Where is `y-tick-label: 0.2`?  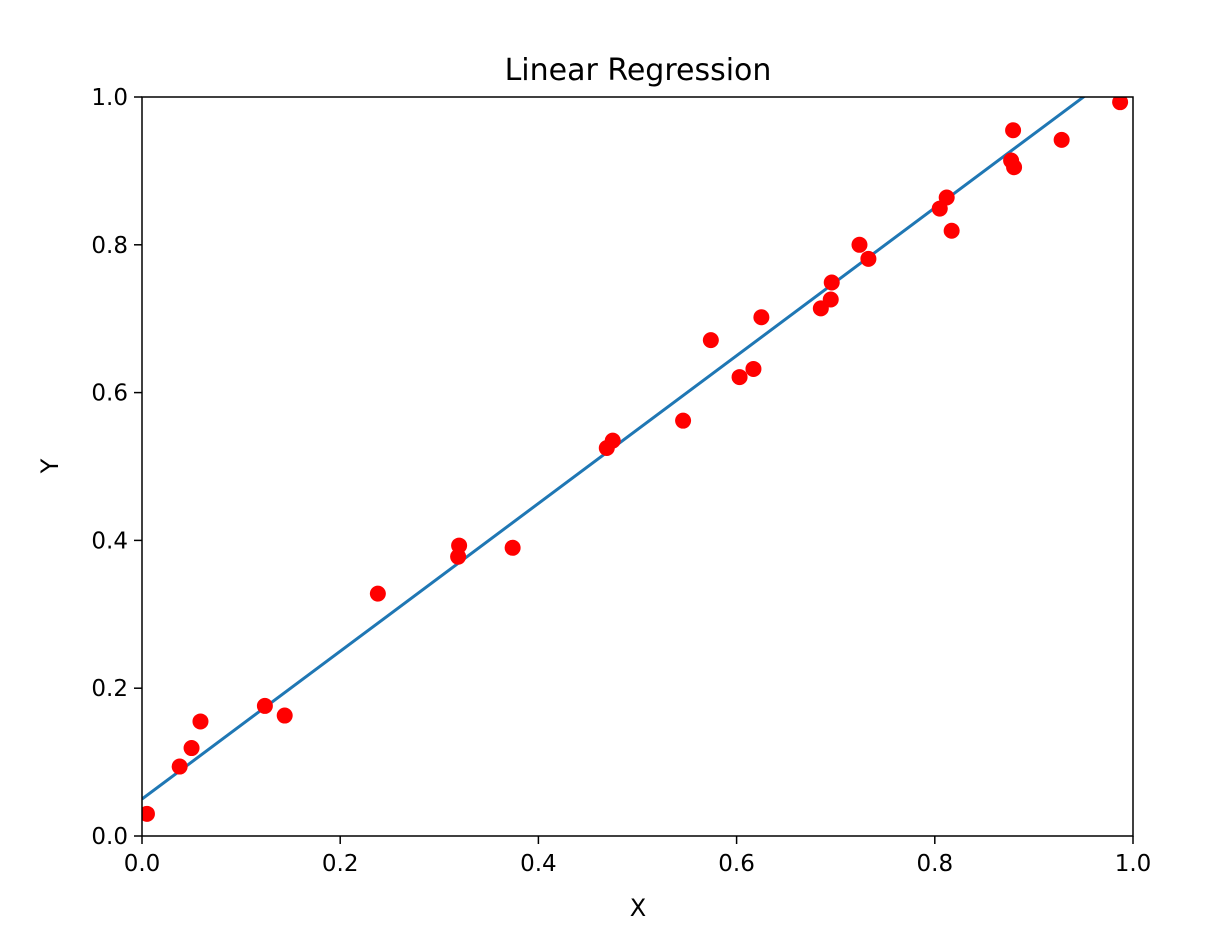
y-tick-label: 0.2 is located at coordinates (109, 689).